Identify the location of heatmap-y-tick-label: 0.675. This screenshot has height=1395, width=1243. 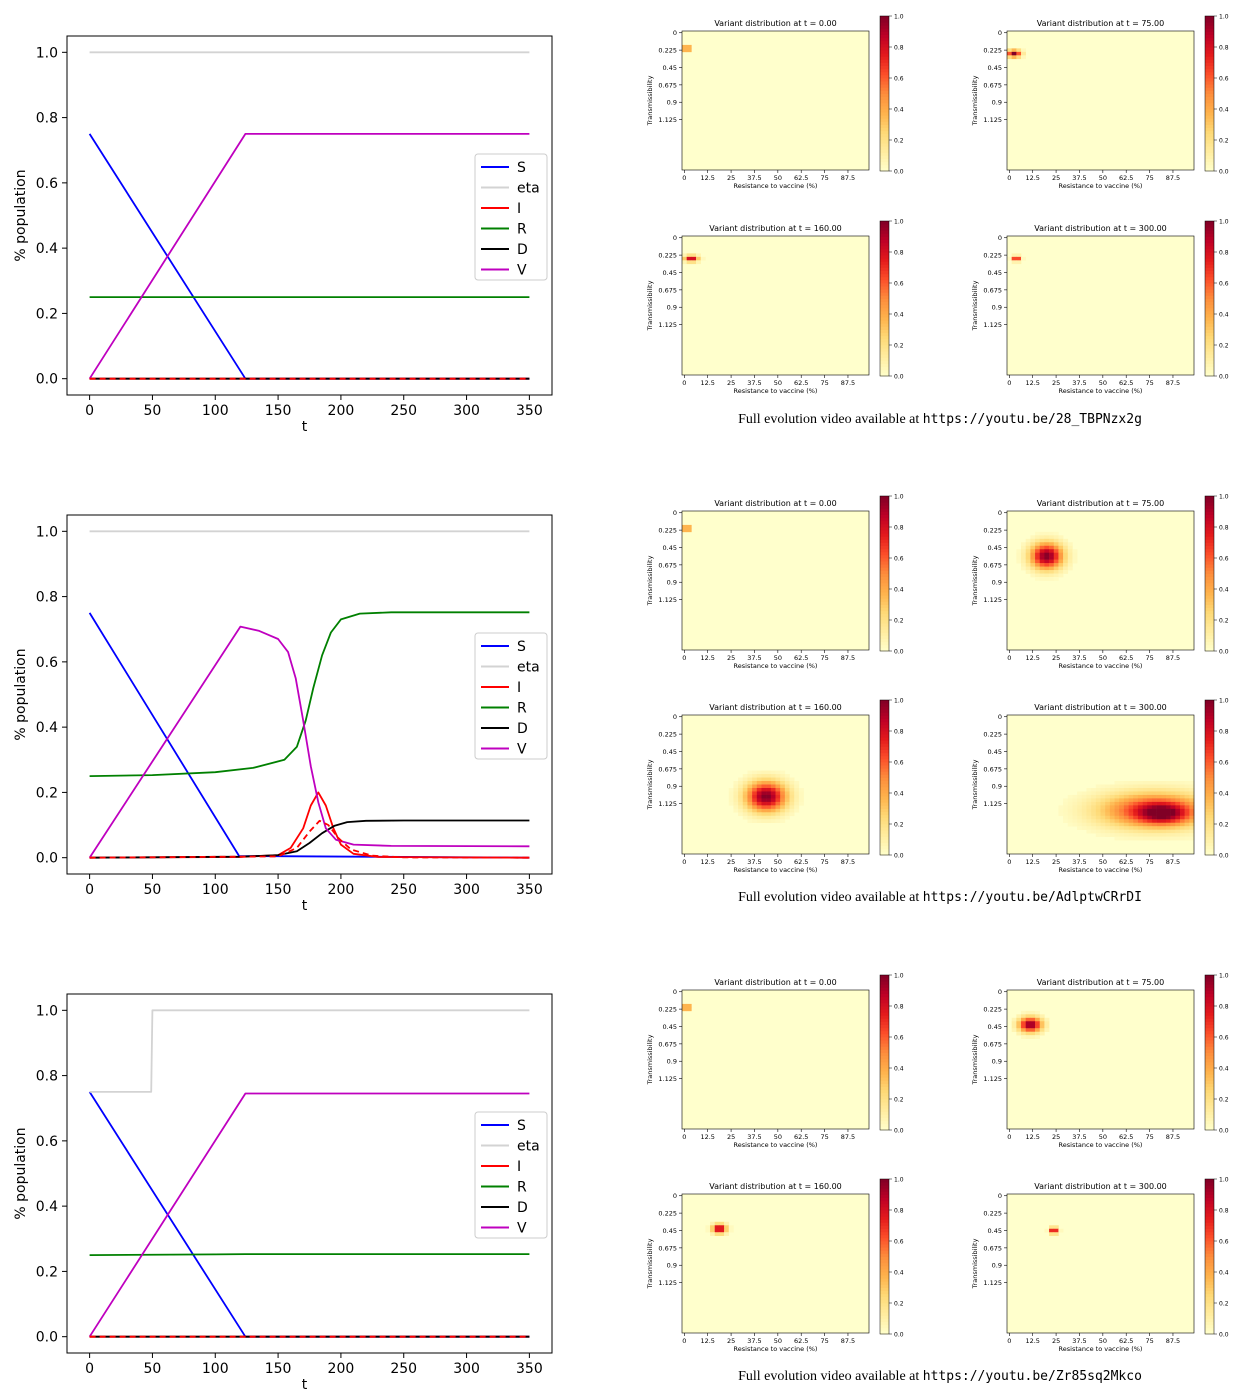
(667, 769).